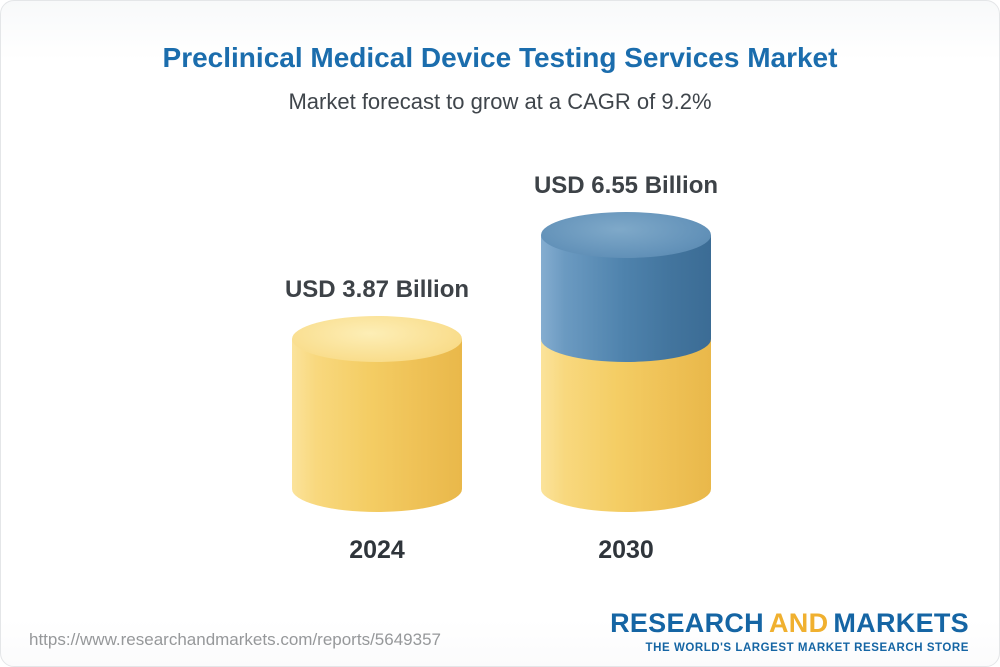  Describe the element at coordinates (687, 622) in the screenshot. I see `logo-word-research: RESEARCH` at that location.